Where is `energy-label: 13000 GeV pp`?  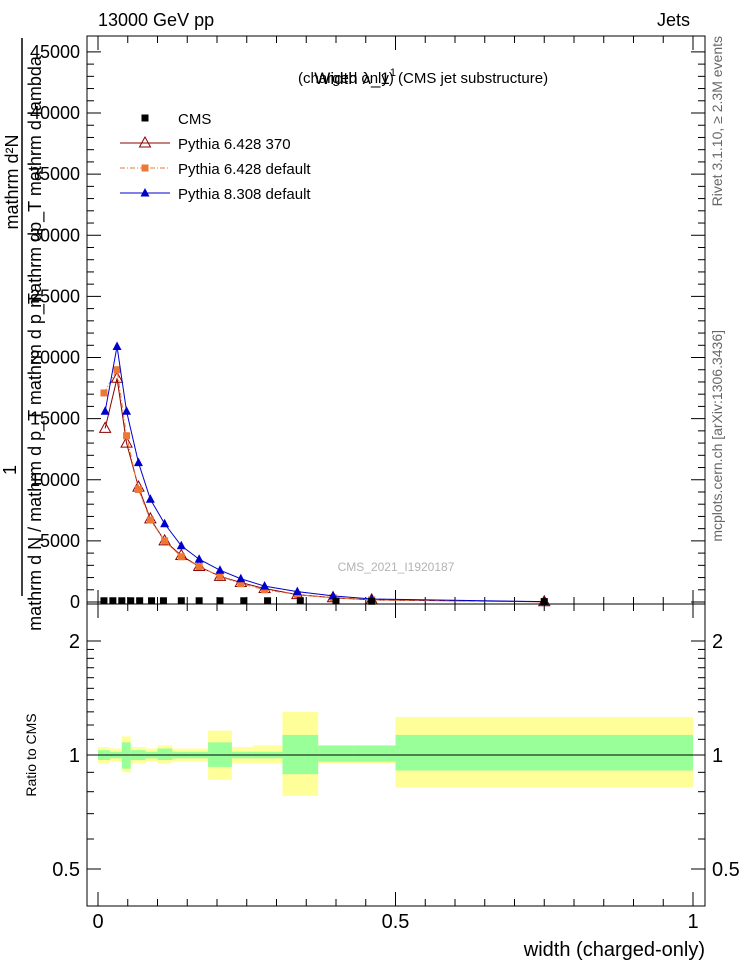
energy-label: 13000 GeV pp is located at coordinates (156, 20).